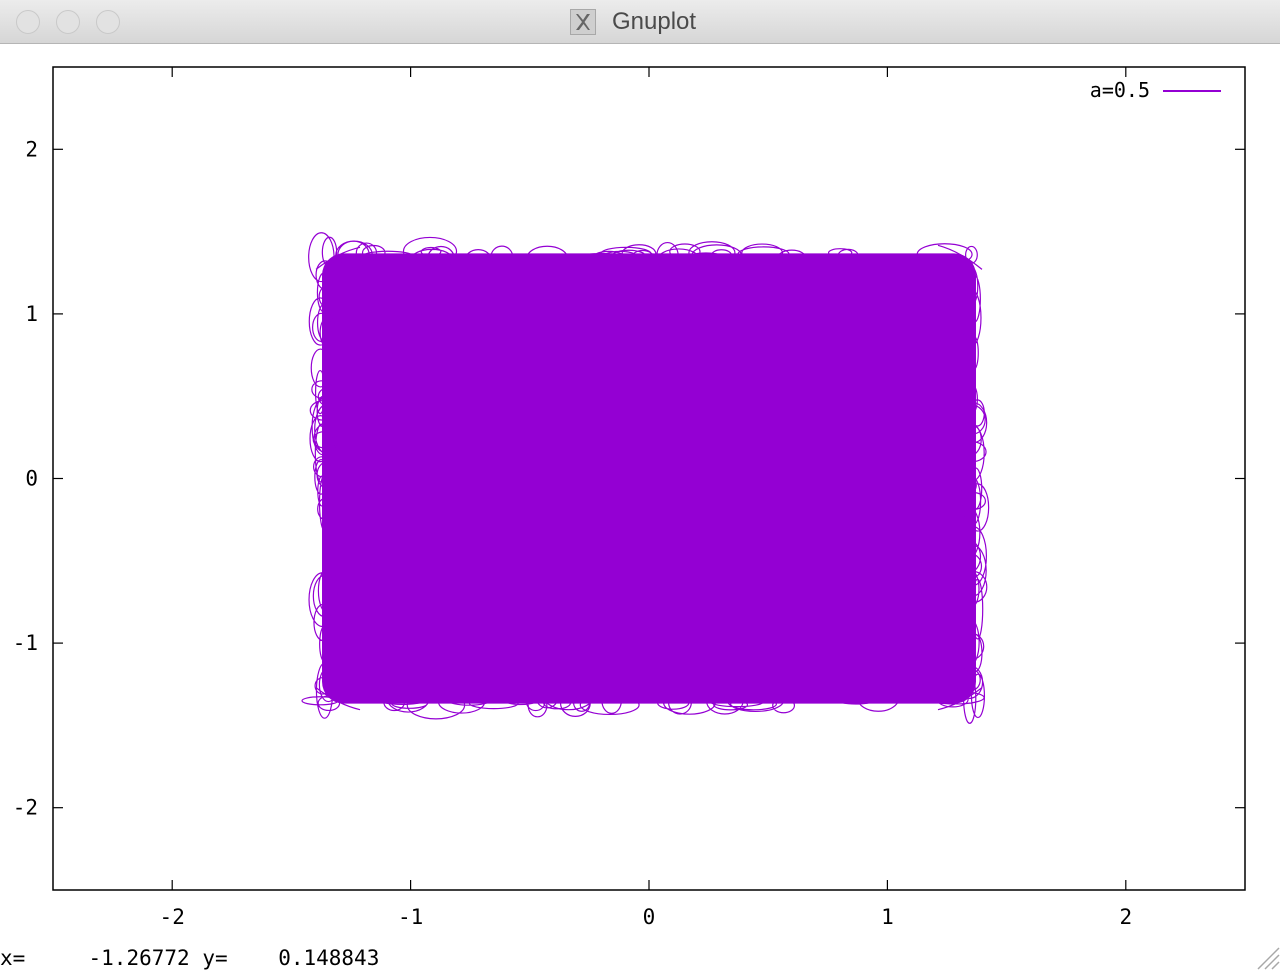 Image resolution: width=1280 pixels, height=970 pixels. I want to click on y-tick-label: 0, so click(31, 479).